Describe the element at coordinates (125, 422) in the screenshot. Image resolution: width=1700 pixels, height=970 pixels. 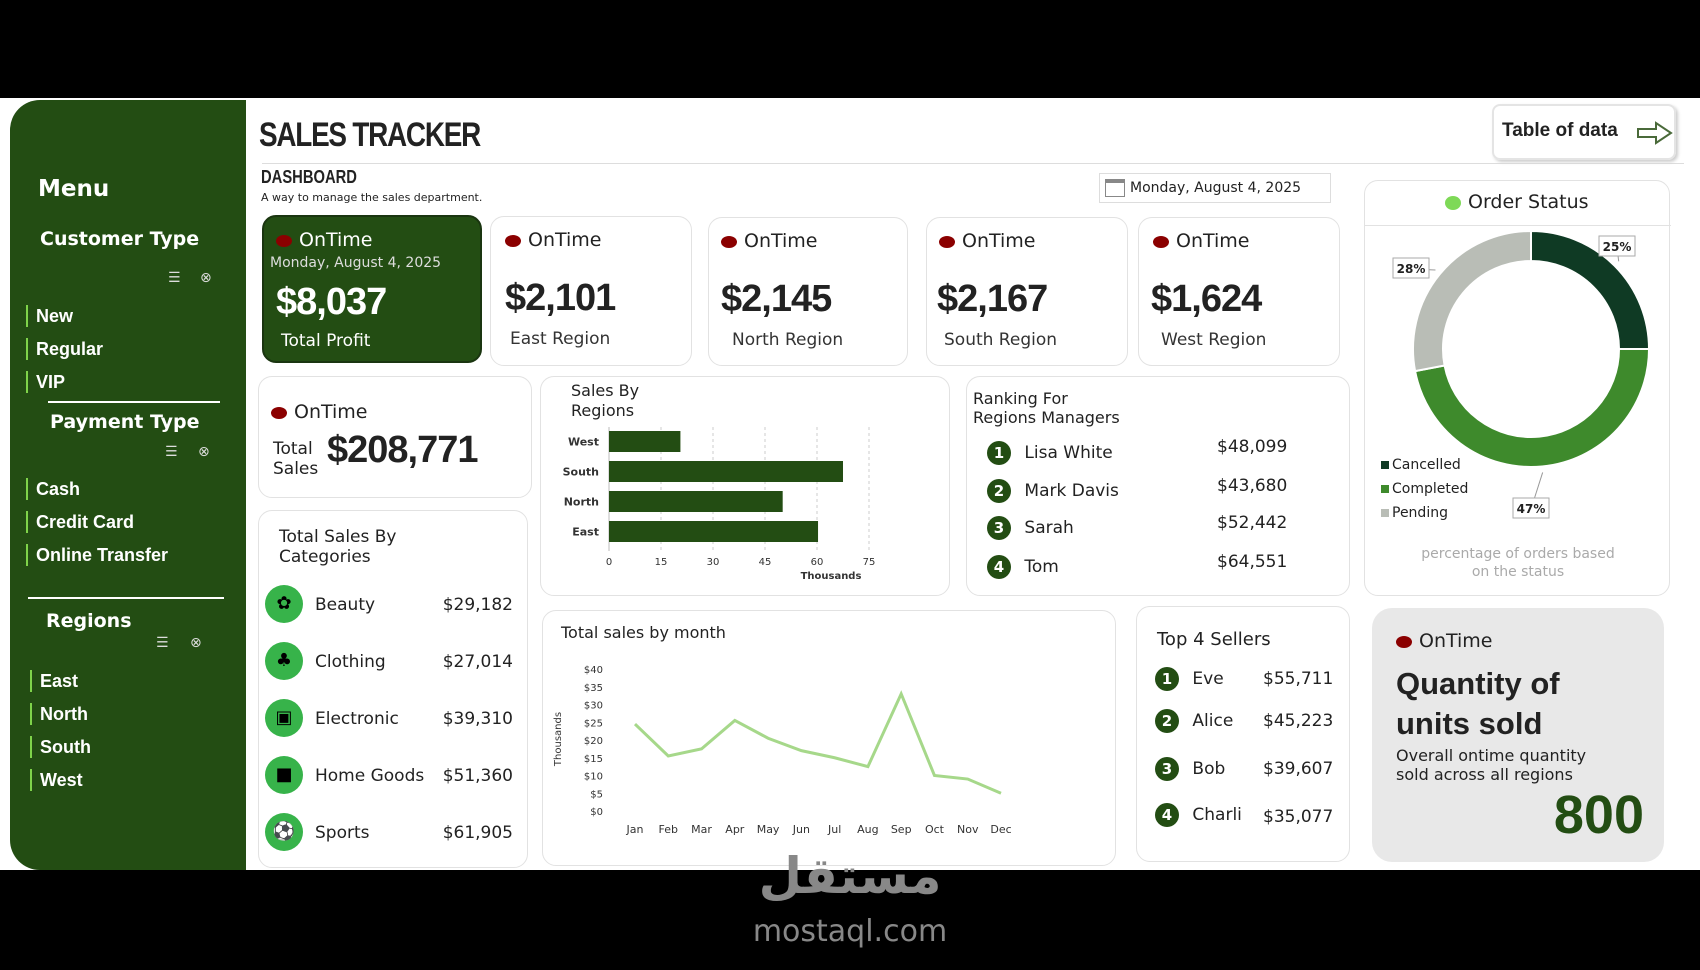
I see `payment-type-title: Payment Type` at that location.